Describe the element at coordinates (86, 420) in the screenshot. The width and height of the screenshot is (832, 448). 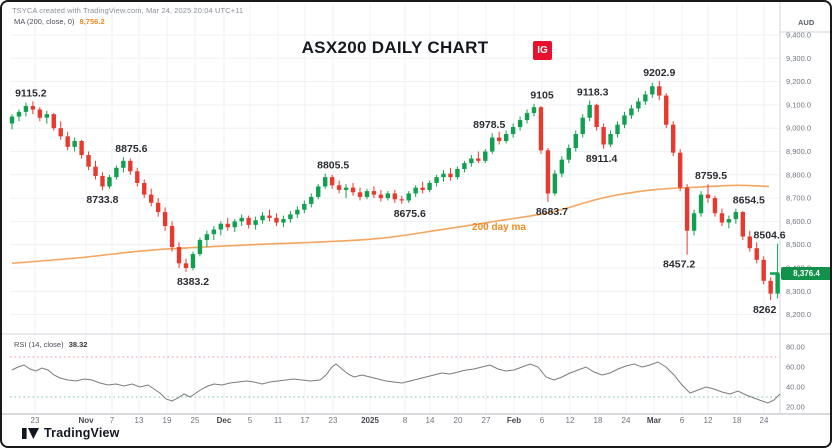
I see `svg-text: Nov` at that location.